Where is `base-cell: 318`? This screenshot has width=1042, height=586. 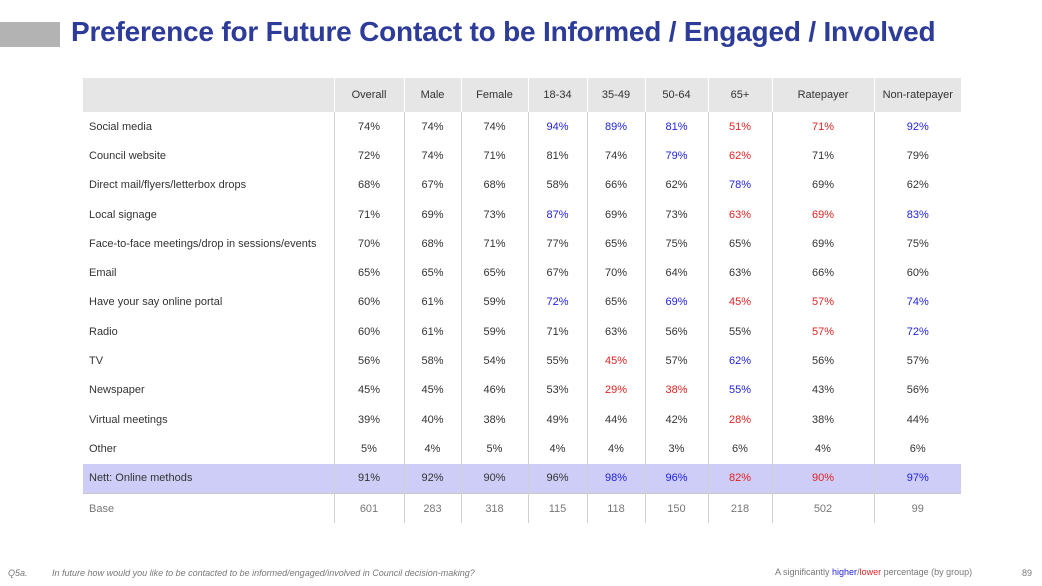 base-cell: 318 is located at coordinates (494, 508).